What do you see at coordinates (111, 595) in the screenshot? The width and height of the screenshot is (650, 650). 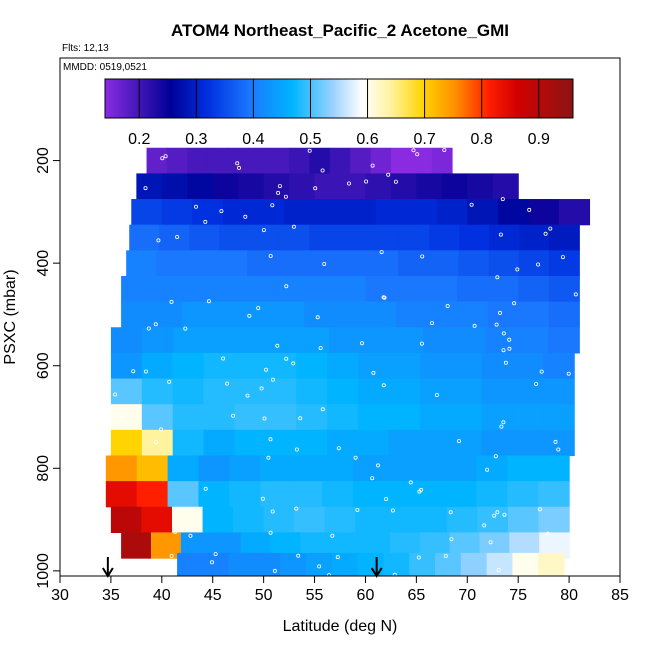 I see `x-tick-label: 35` at bounding box center [111, 595].